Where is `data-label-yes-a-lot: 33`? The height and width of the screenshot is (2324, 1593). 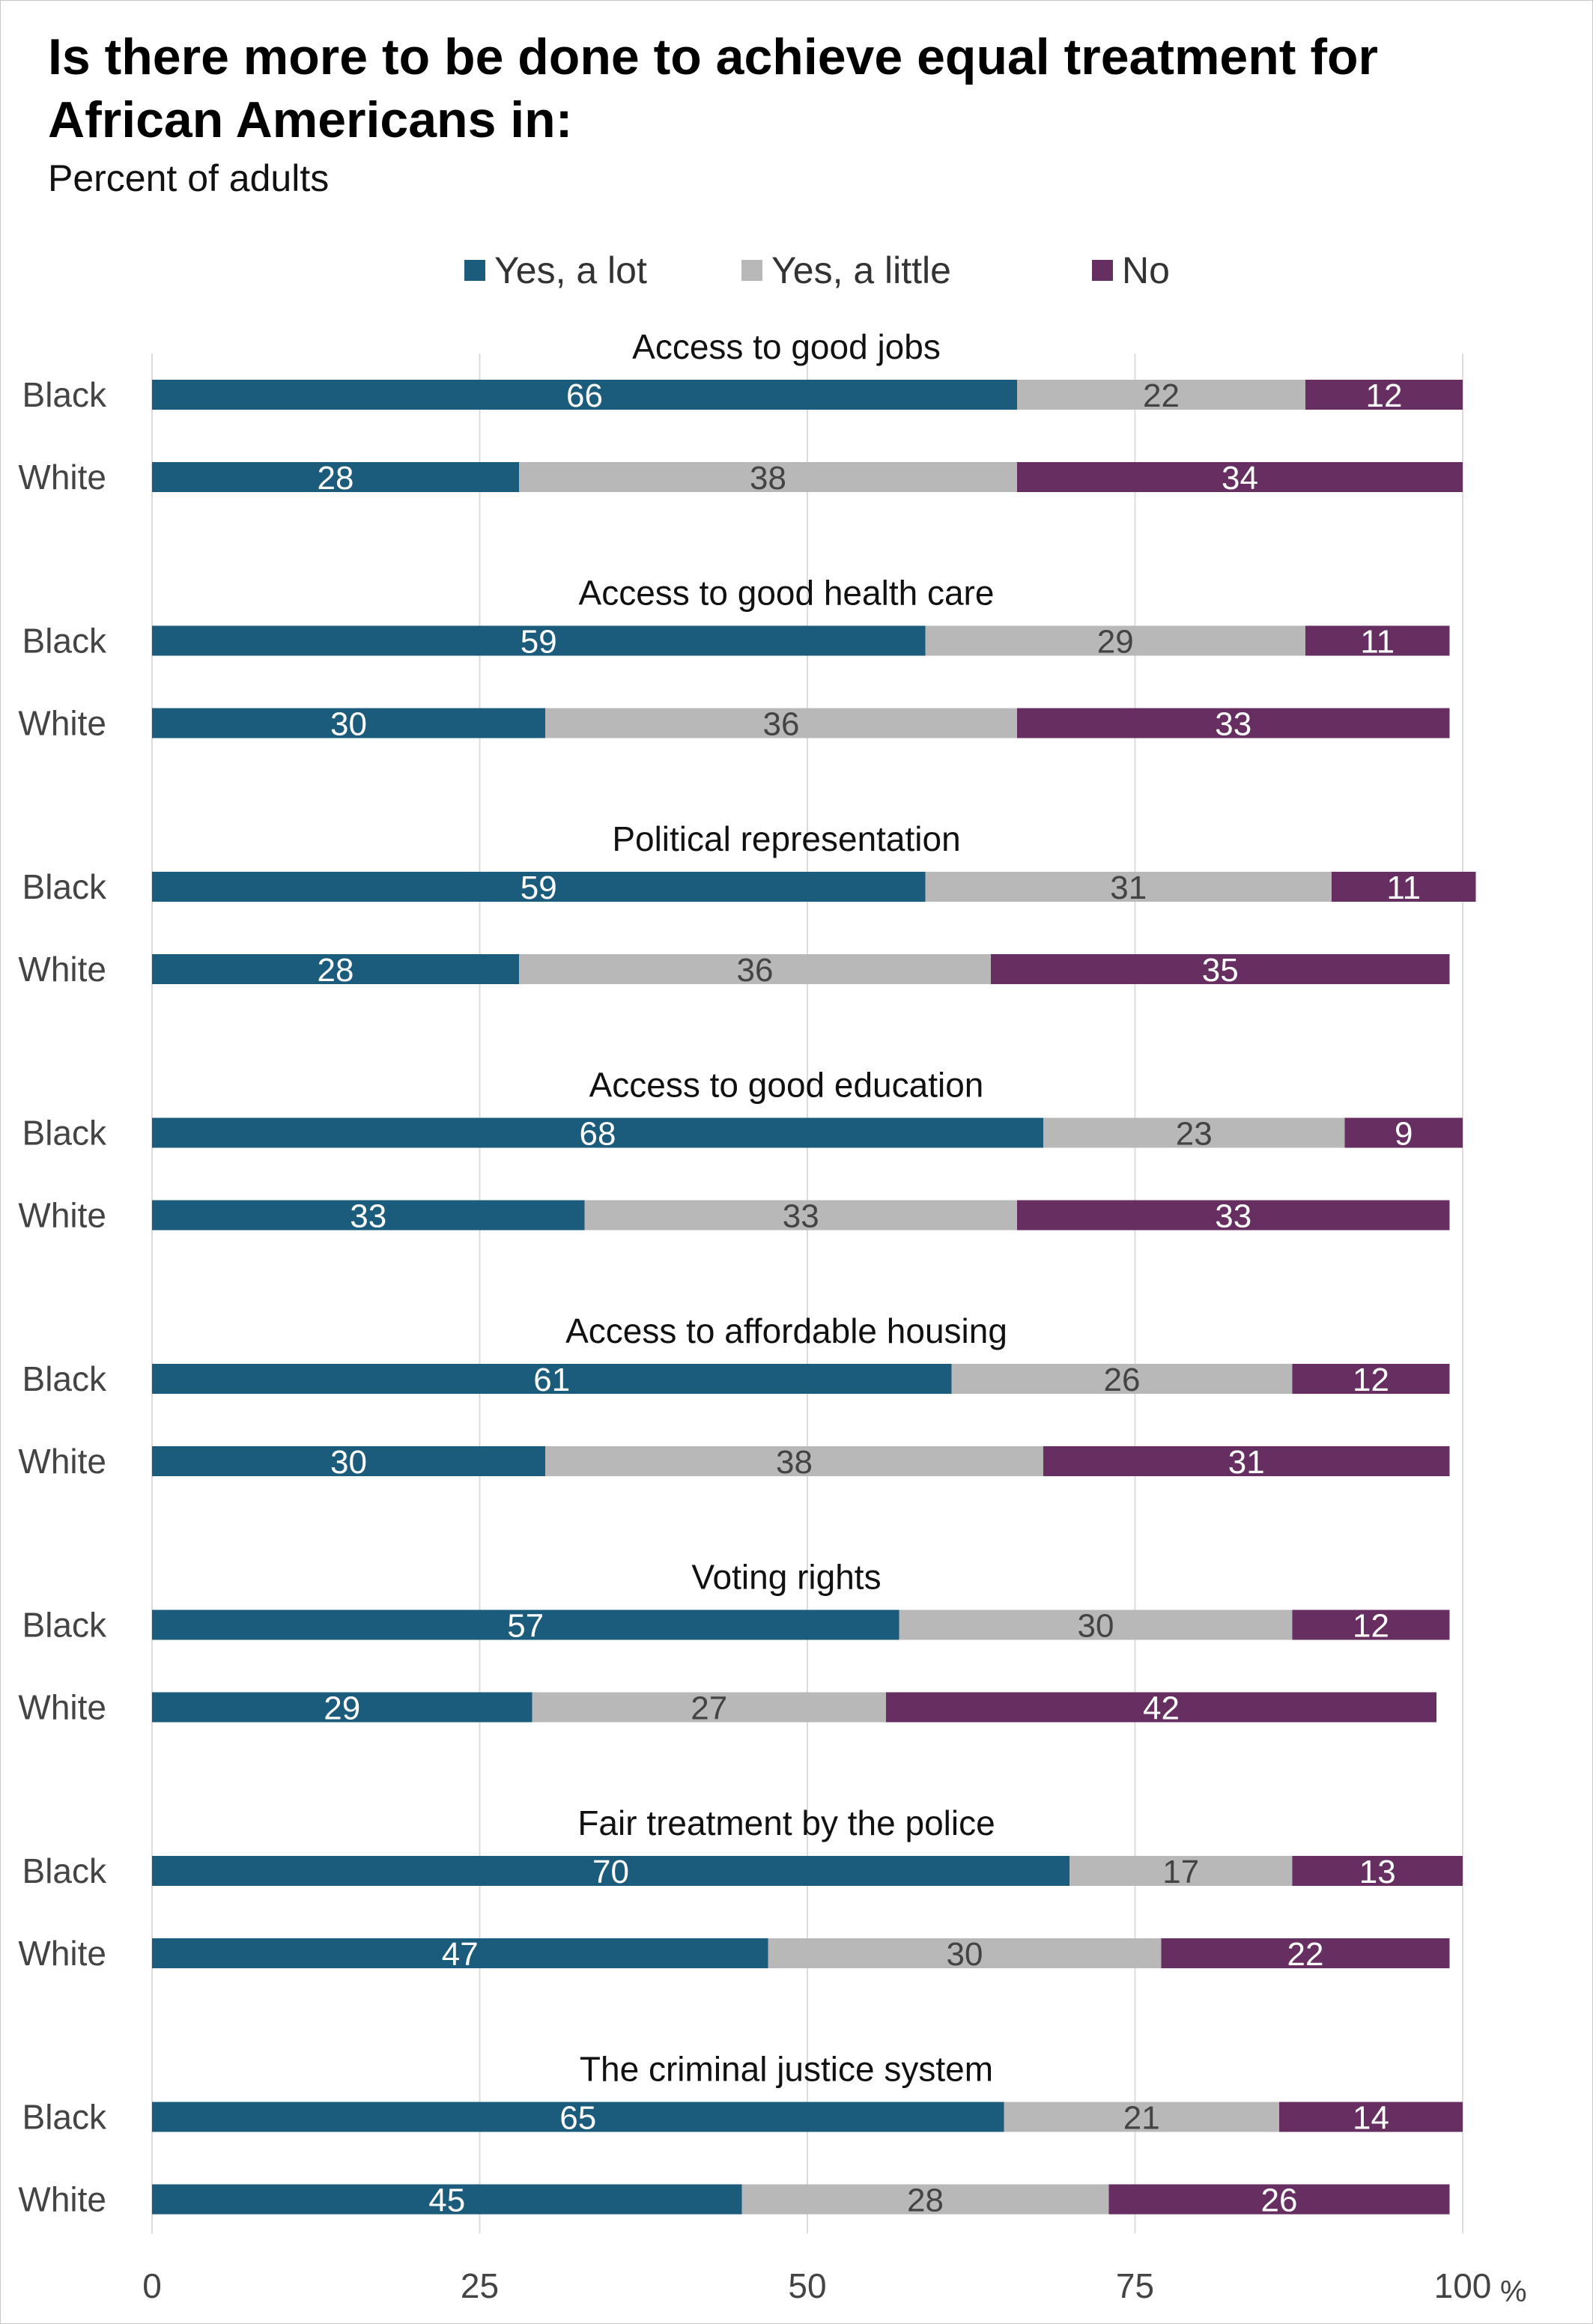 data-label-yes-a-lot: 33 is located at coordinates (368, 1216).